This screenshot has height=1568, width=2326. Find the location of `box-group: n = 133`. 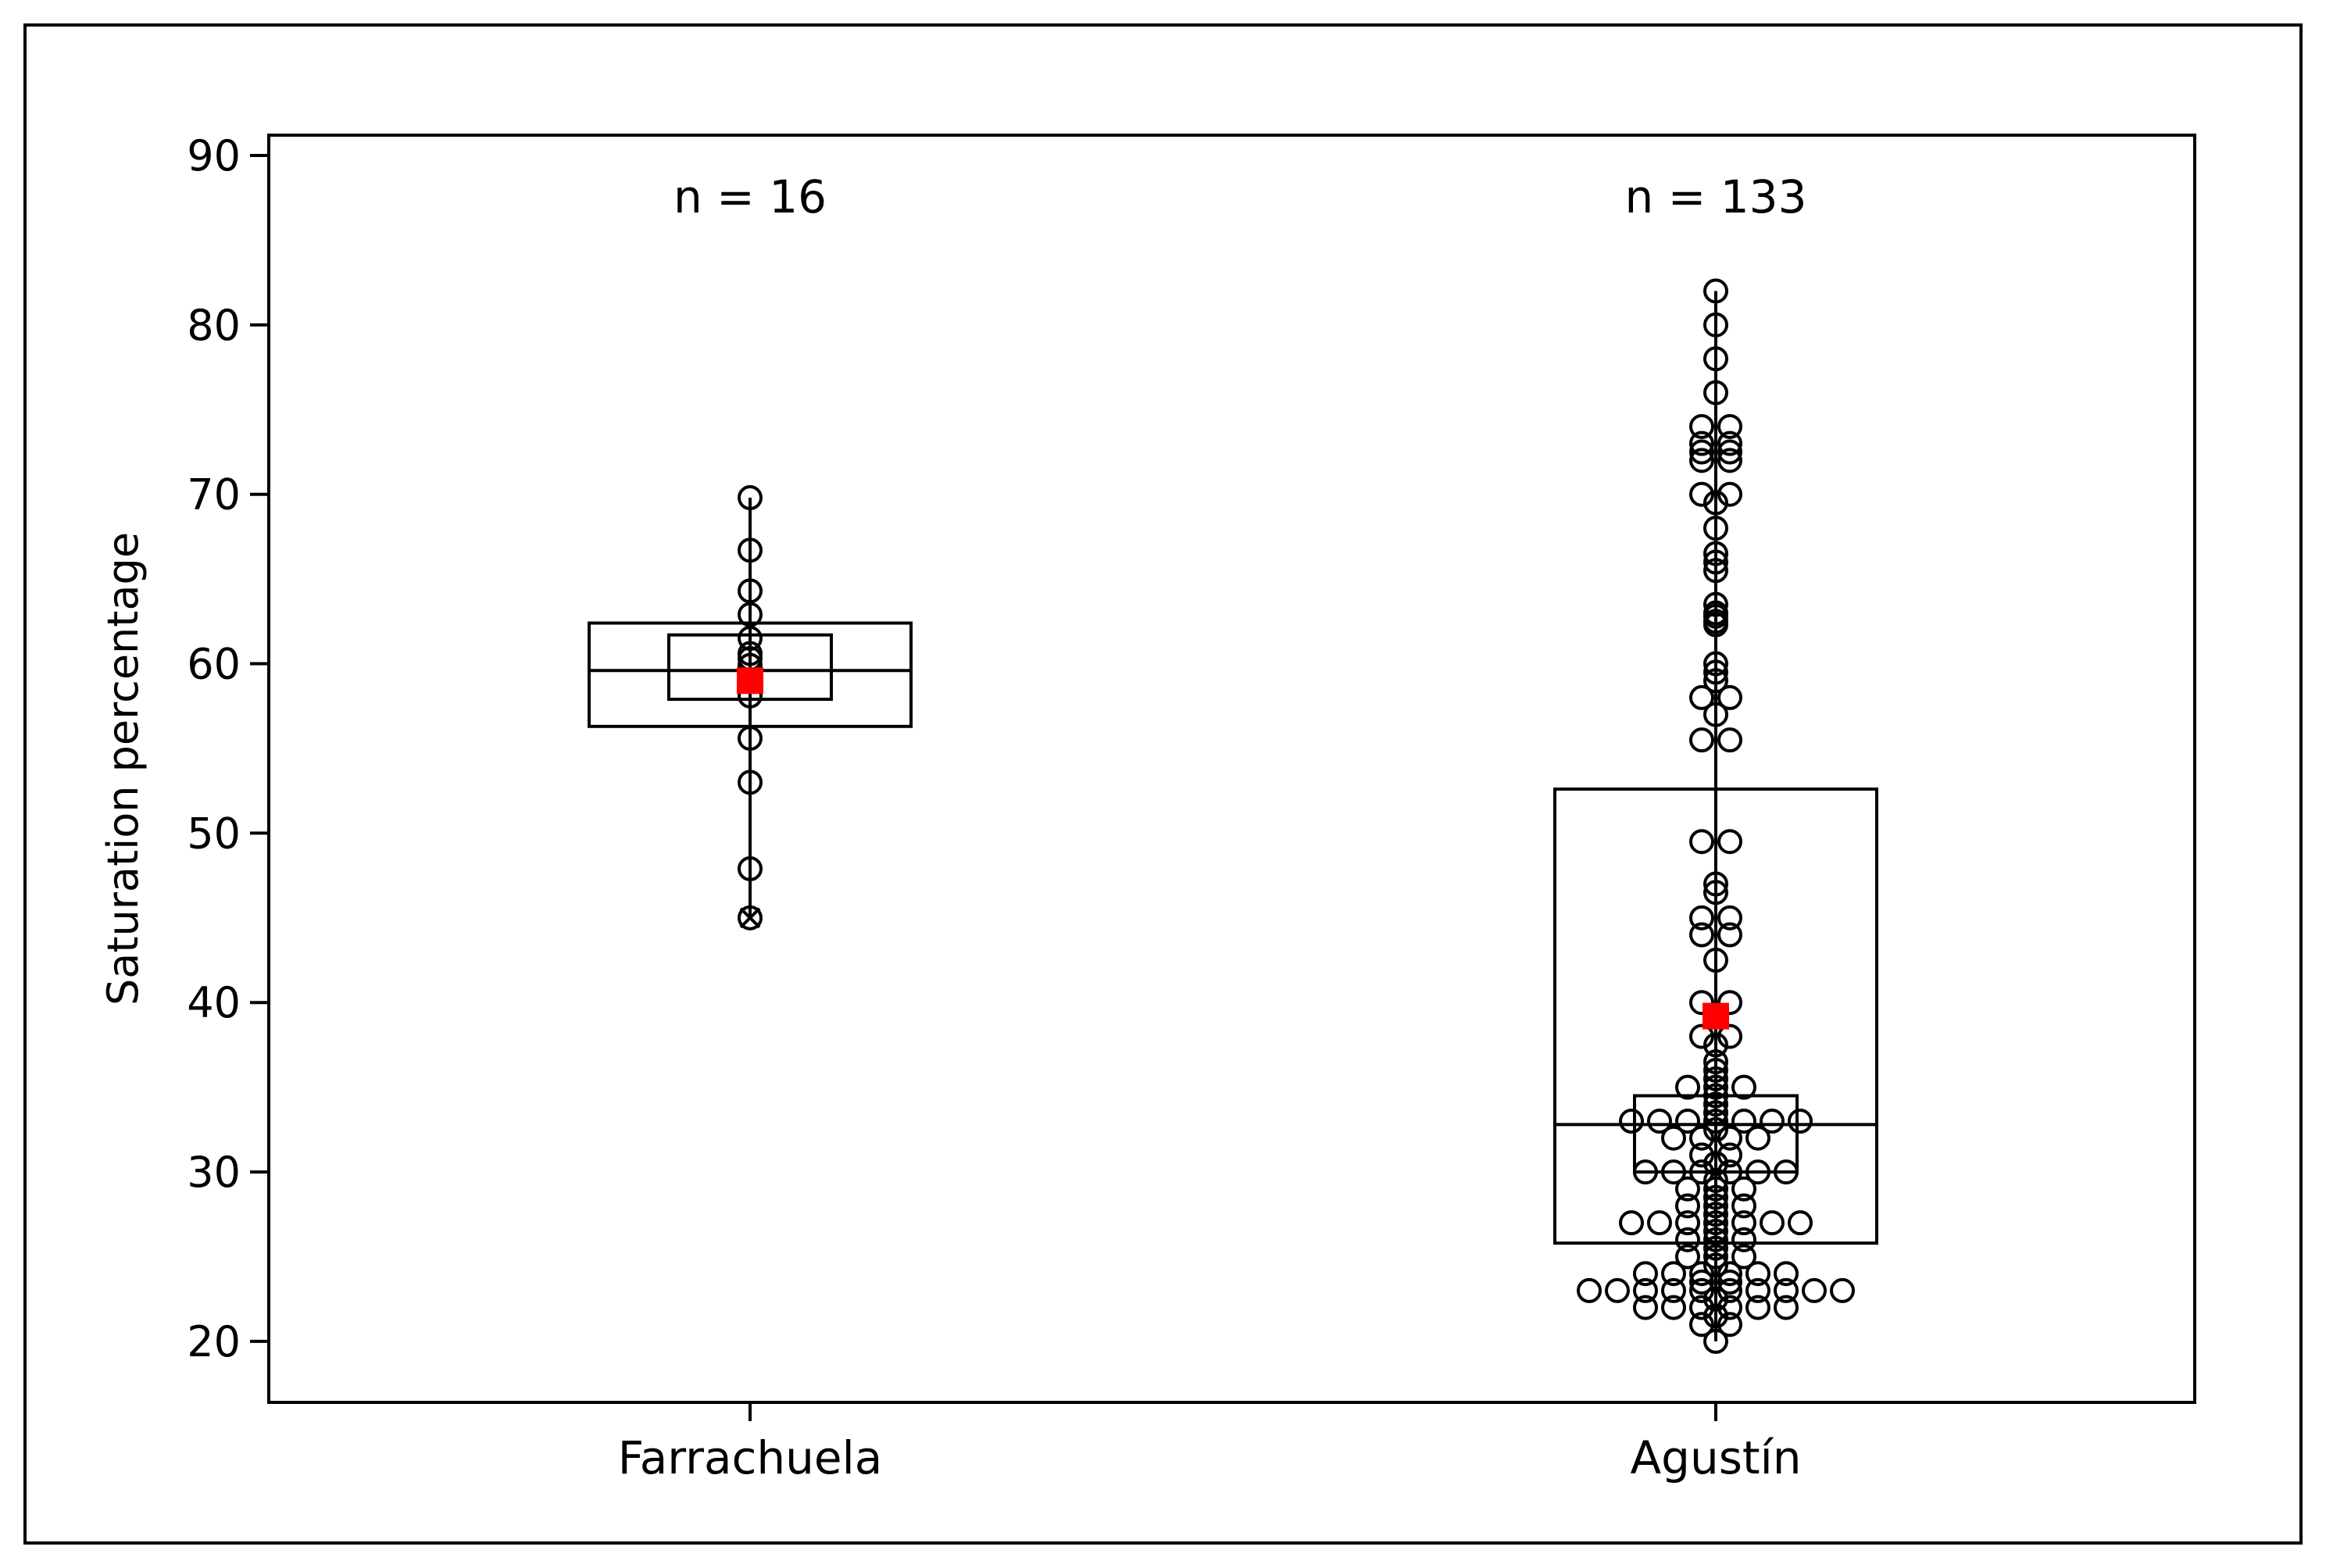

box-group: n = 133 is located at coordinates (1715, 762).